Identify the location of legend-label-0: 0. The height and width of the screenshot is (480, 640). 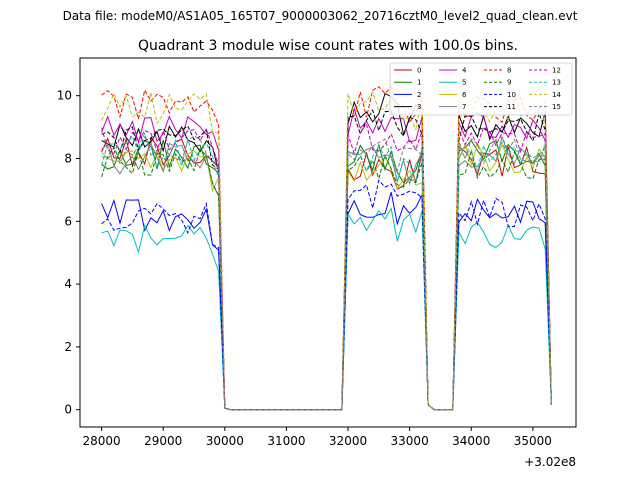
(419, 71).